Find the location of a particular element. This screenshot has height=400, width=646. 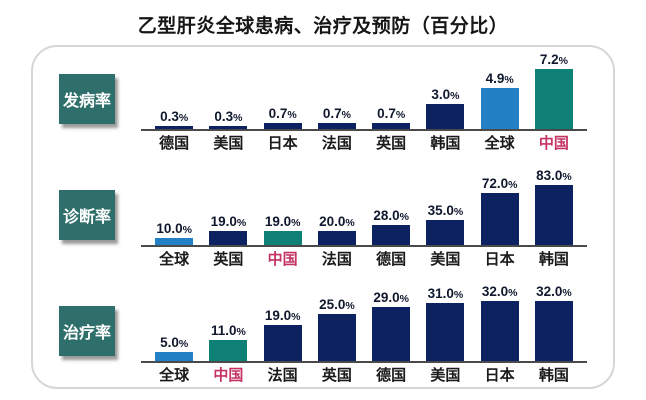

row-label: 治疗率 is located at coordinates (87, 331).